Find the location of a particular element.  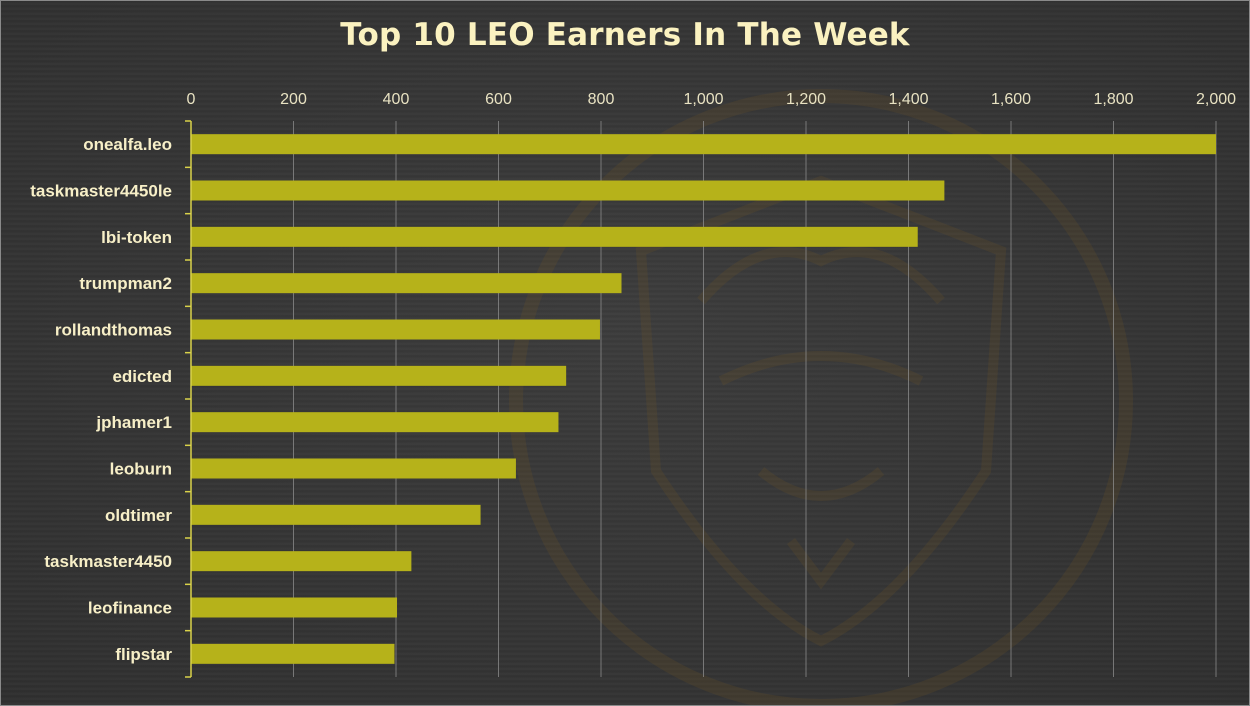

category-label: taskmaster4450 is located at coordinates (108, 561).